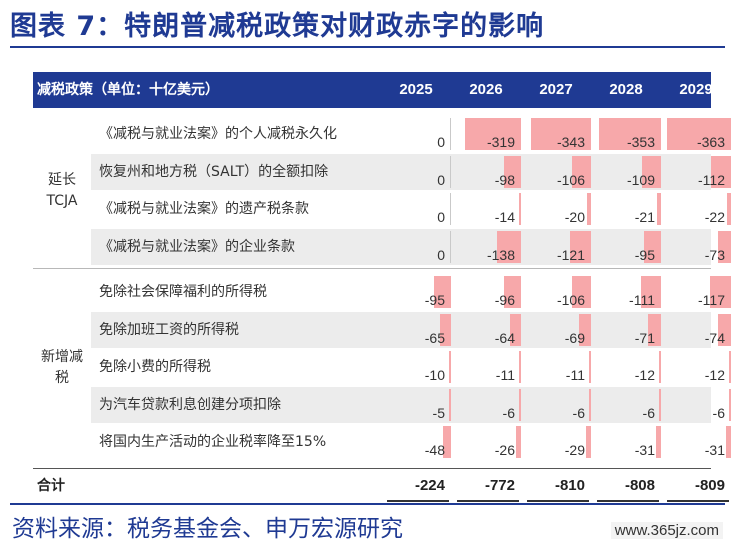 Image resolution: width=735 pixels, height=550 pixels. Describe the element at coordinates (373, 90) in the screenshot. I see `table-header: 减税政策（单位：十亿美元） 2025 2026 2027 2028 2029` at that location.